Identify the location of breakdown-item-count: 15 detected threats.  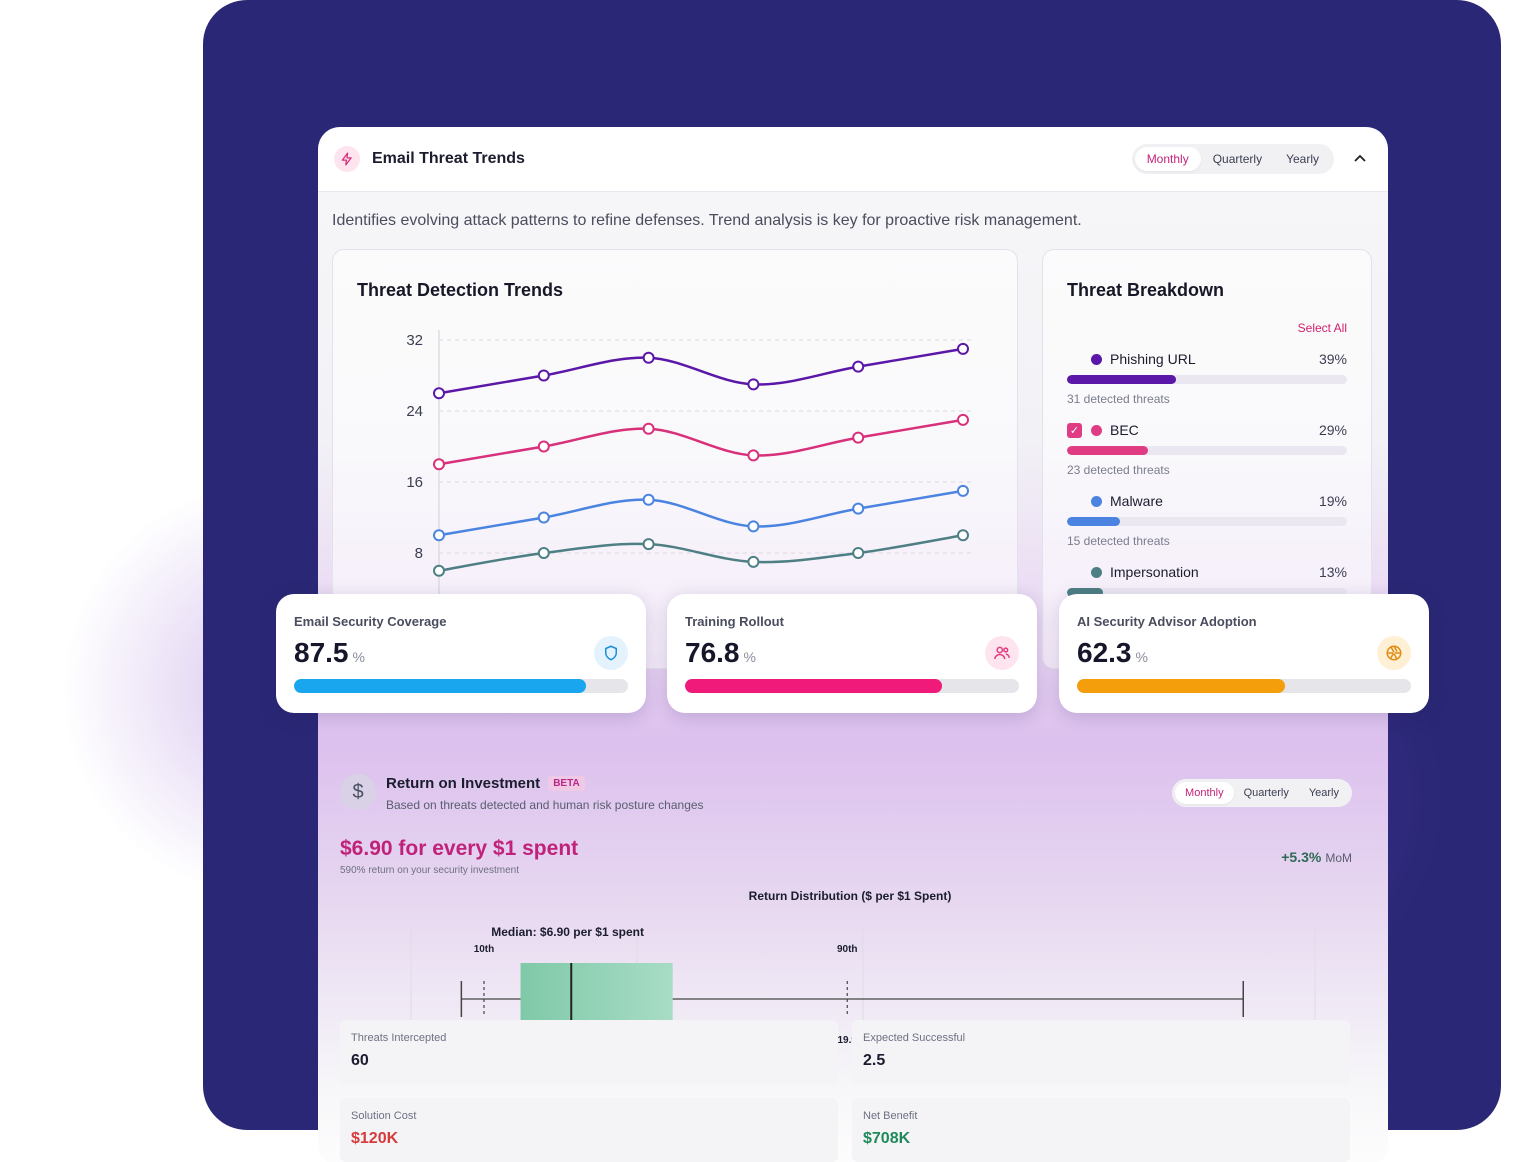
(1118, 541).